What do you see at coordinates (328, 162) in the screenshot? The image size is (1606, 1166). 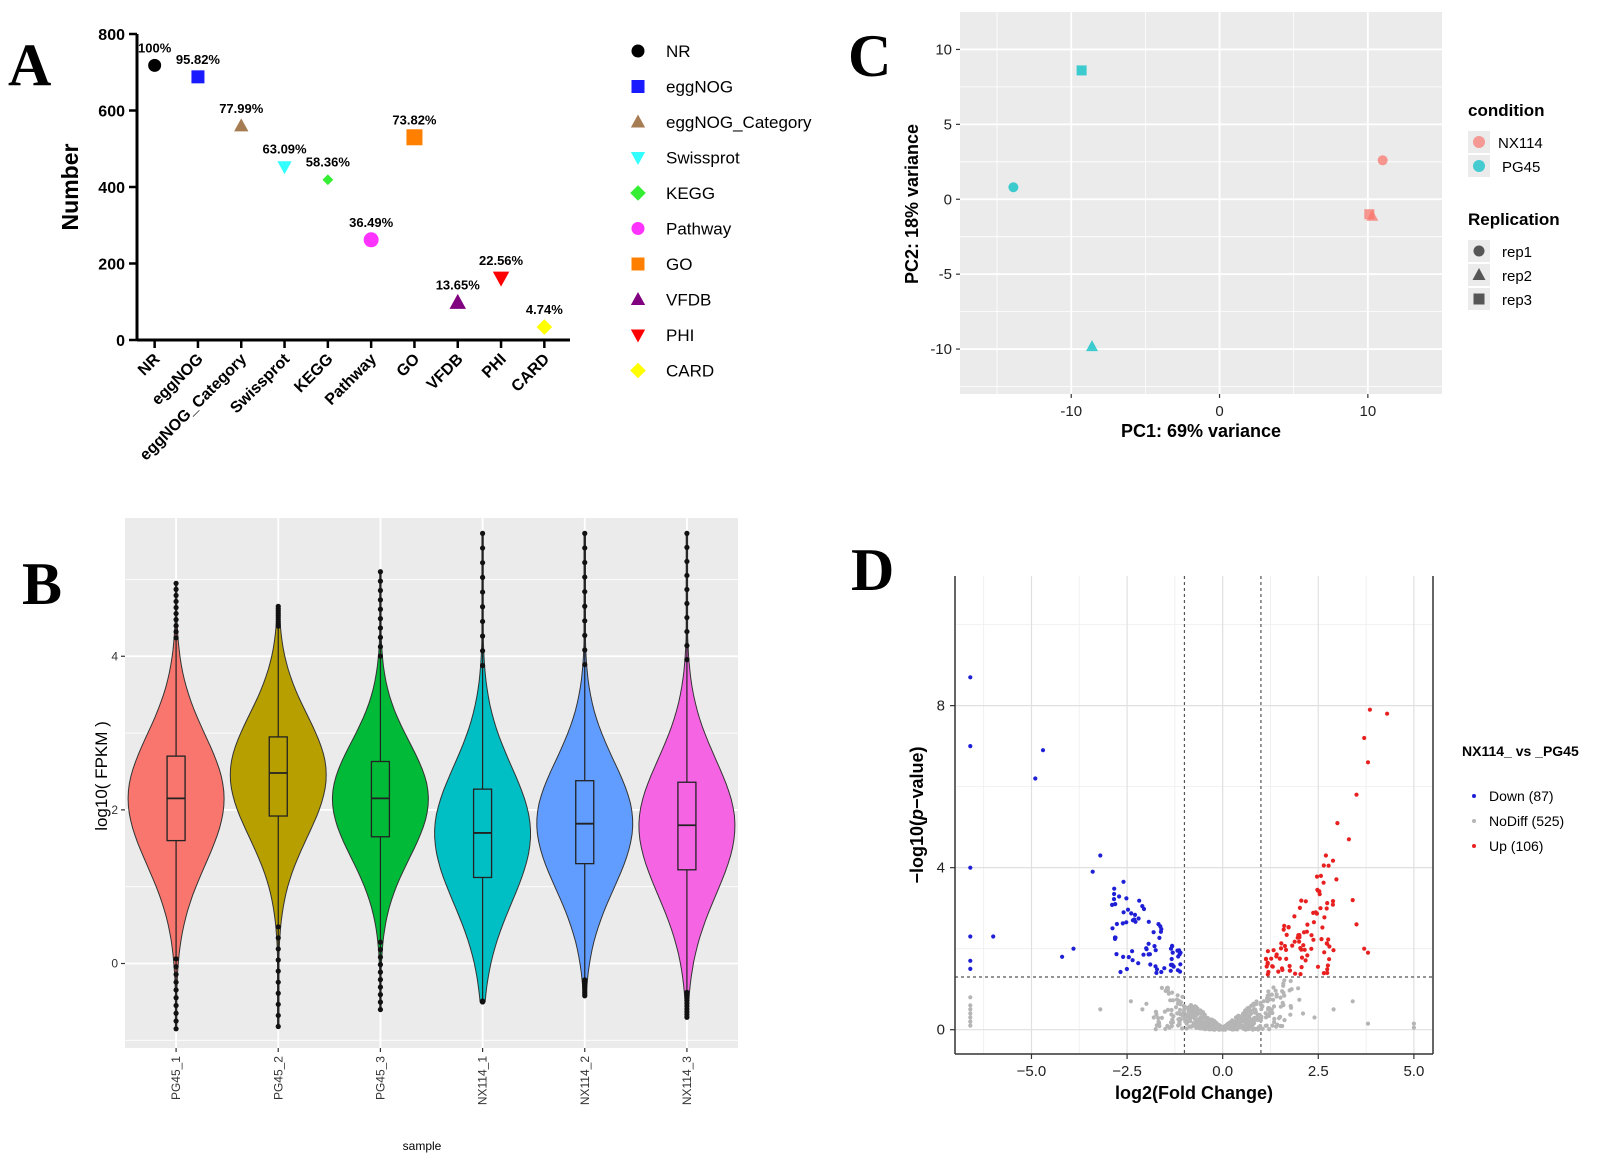 I see `percent-label-kegg: 58.36%` at bounding box center [328, 162].